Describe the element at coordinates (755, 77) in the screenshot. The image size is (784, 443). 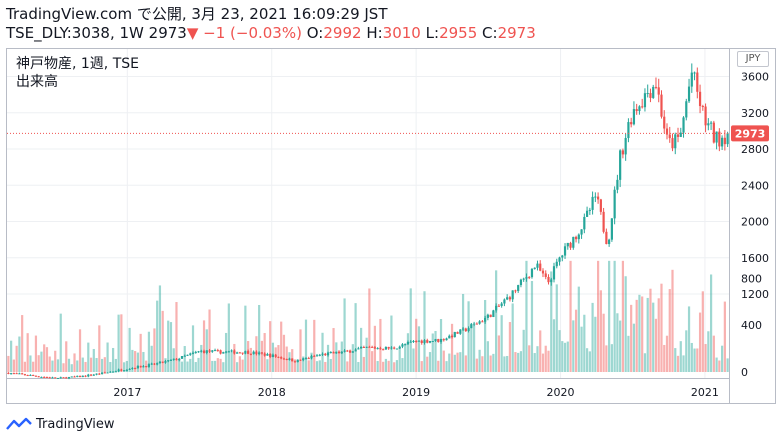
I see `y-tick-label: 3600` at that location.